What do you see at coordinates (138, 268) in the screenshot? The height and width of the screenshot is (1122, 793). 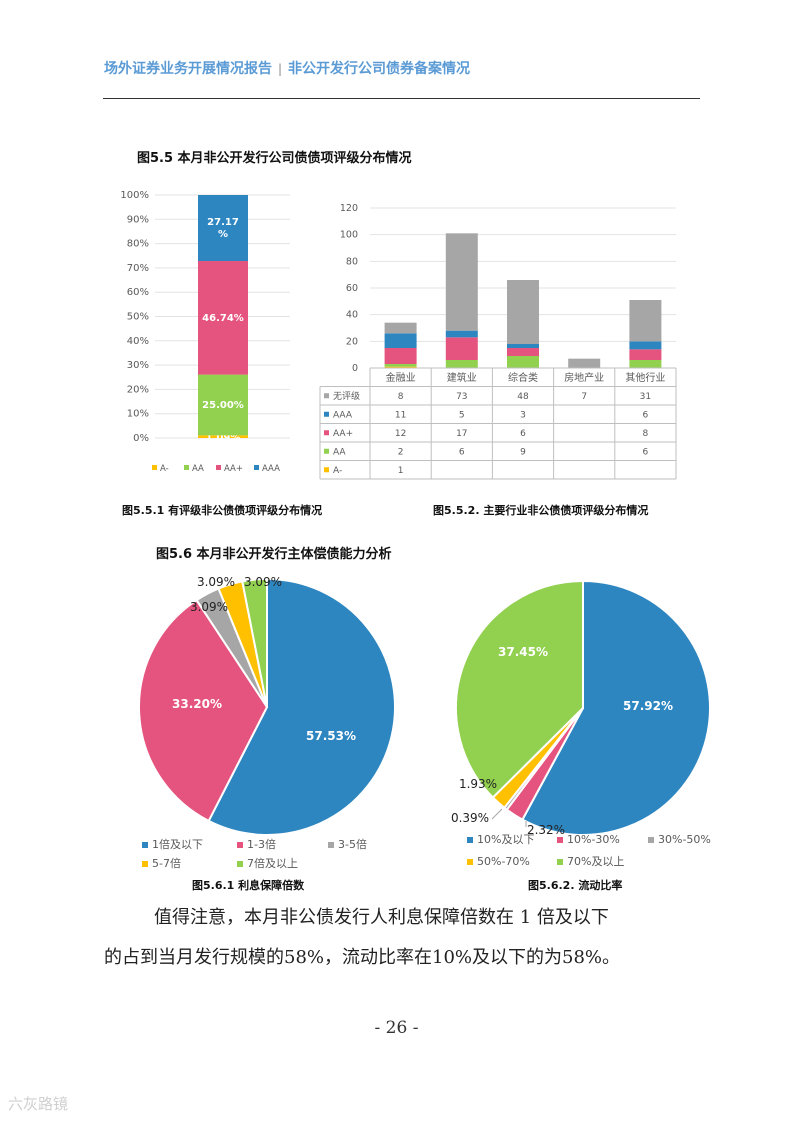 I see `y-tick-label: 70%` at bounding box center [138, 268].